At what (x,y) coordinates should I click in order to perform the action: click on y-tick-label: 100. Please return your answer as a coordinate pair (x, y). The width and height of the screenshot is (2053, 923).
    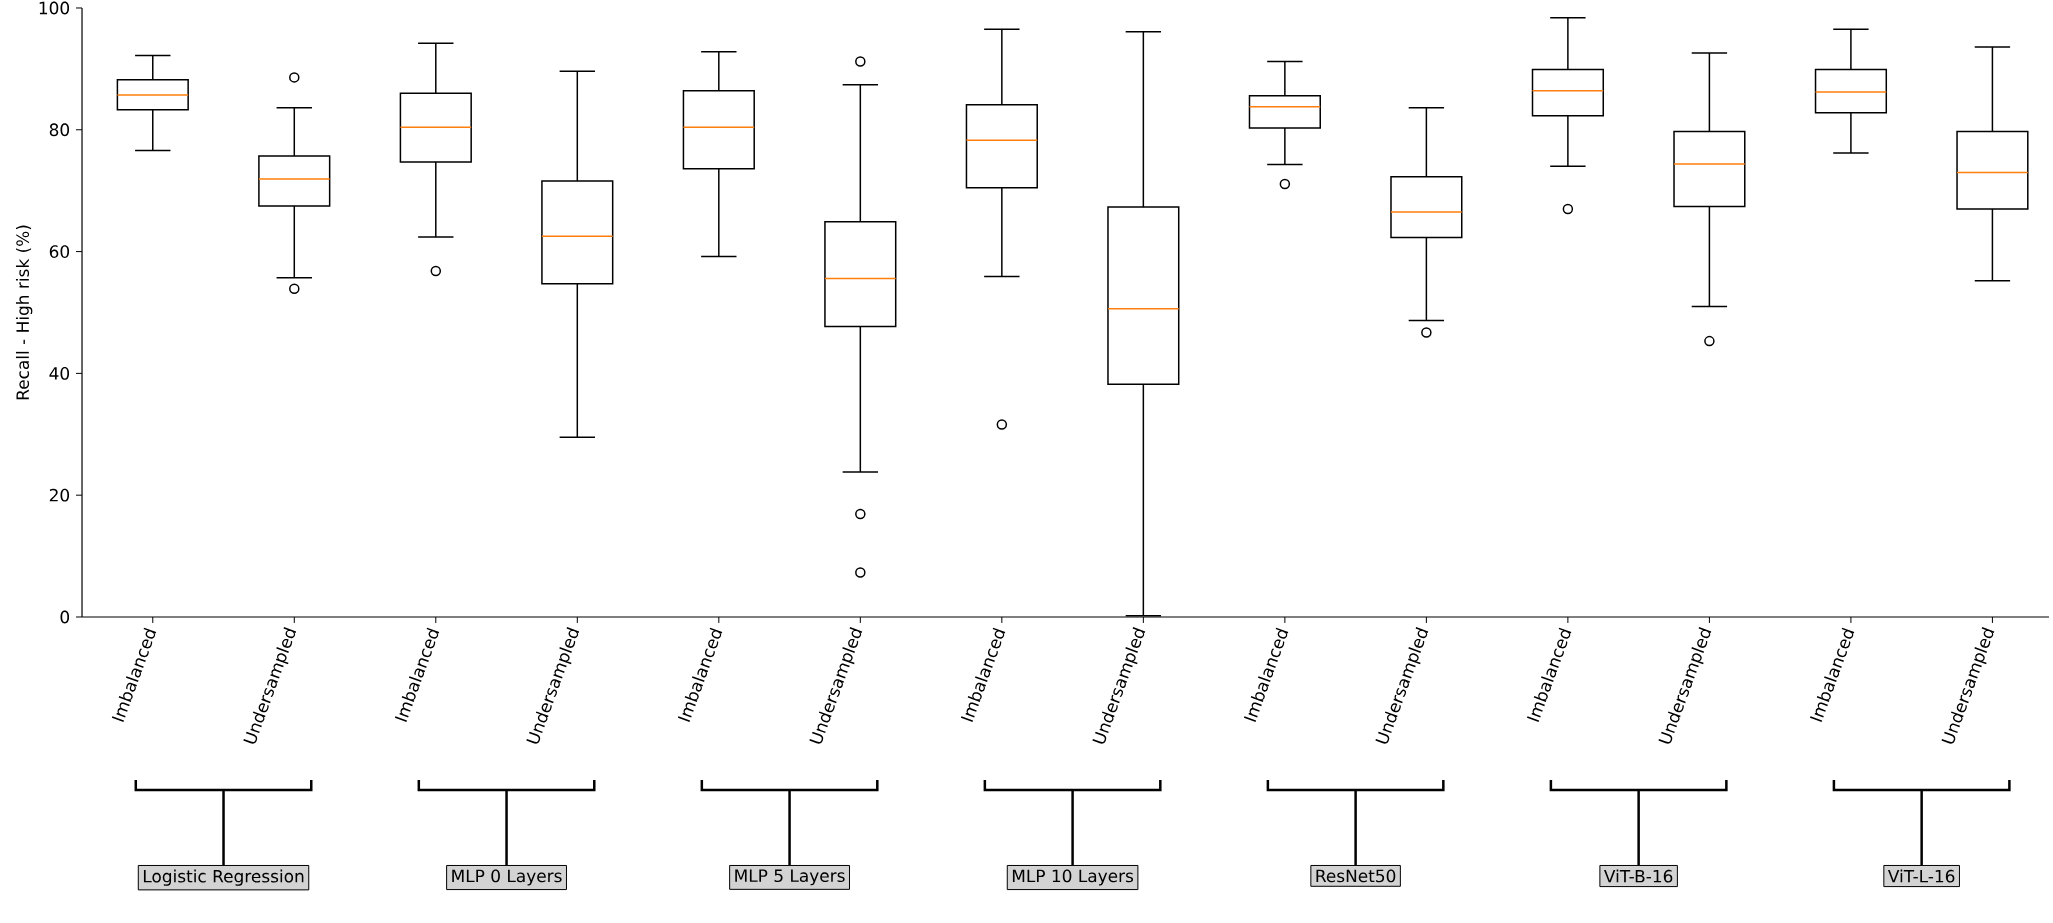
    Looking at the image, I should click on (54, 8).